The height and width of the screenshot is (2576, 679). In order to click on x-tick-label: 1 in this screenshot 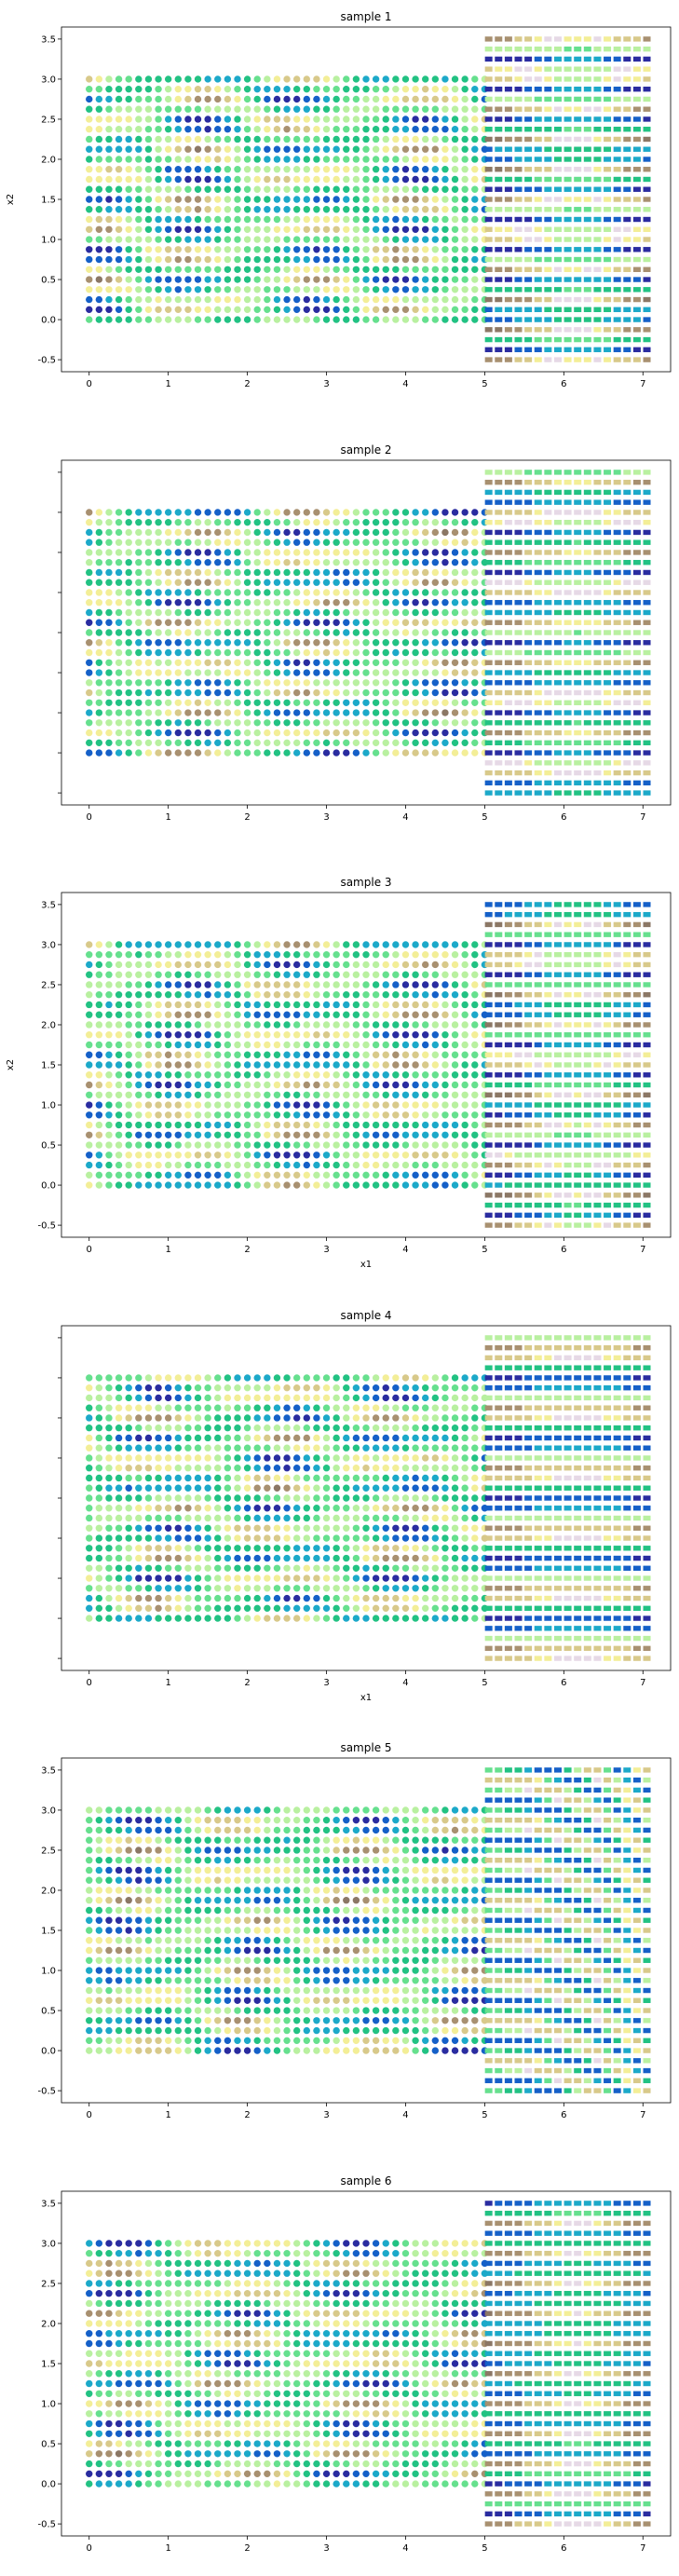, I will do `click(167, 1250)`.